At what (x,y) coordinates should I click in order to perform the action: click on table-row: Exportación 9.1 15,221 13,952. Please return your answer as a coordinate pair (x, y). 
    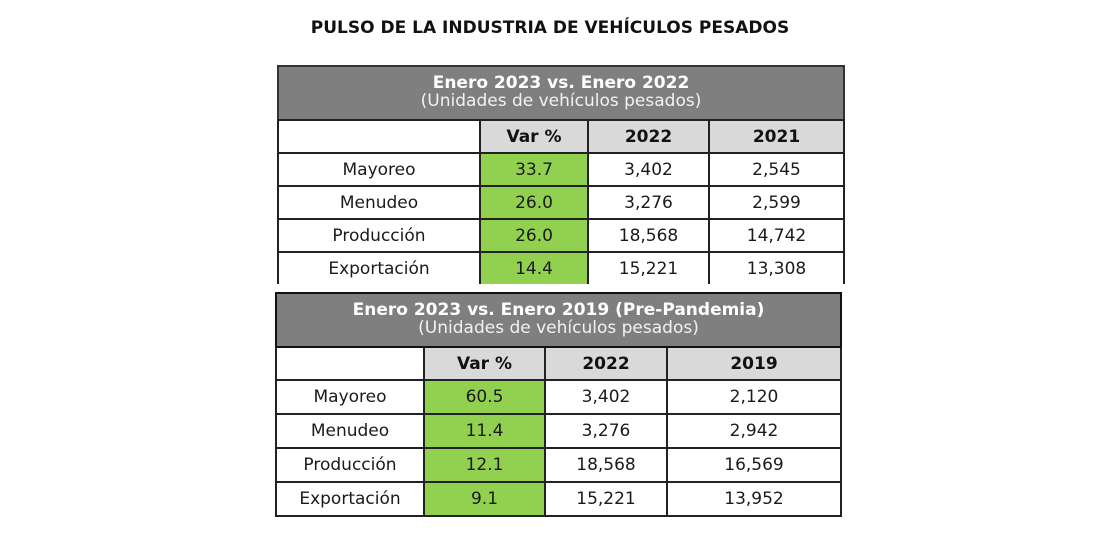
    Looking at the image, I should click on (559, 499).